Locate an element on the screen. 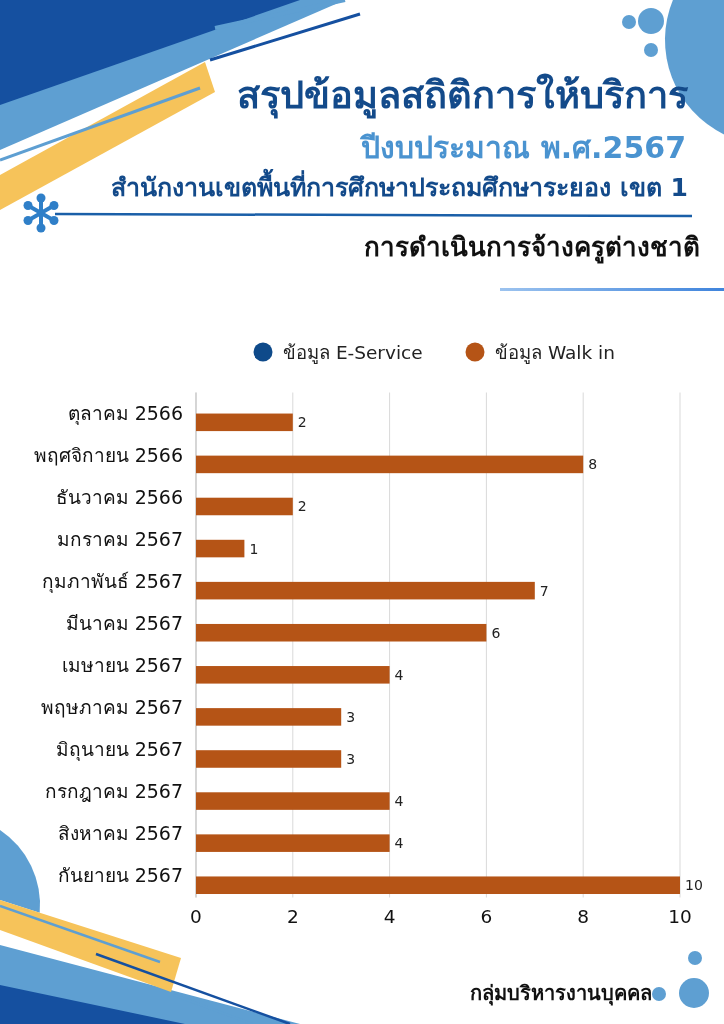 This screenshot has width=724, height=1024. data-label: 8 is located at coordinates (593, 464).